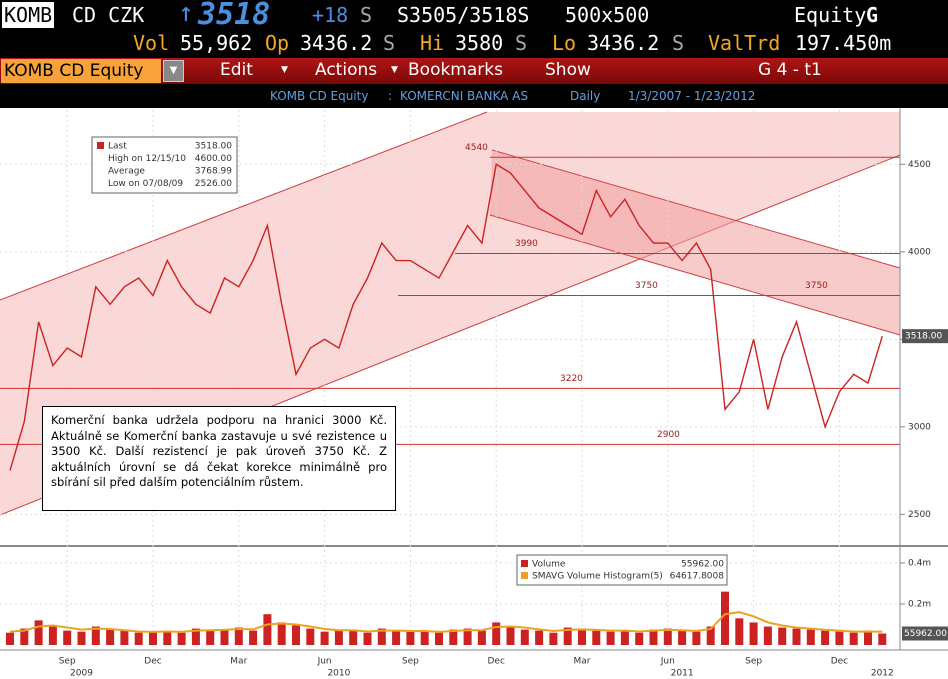 The width and height of the screenshot is (948, 679). I want to click on legend-label: Volume, so click(549, 565).